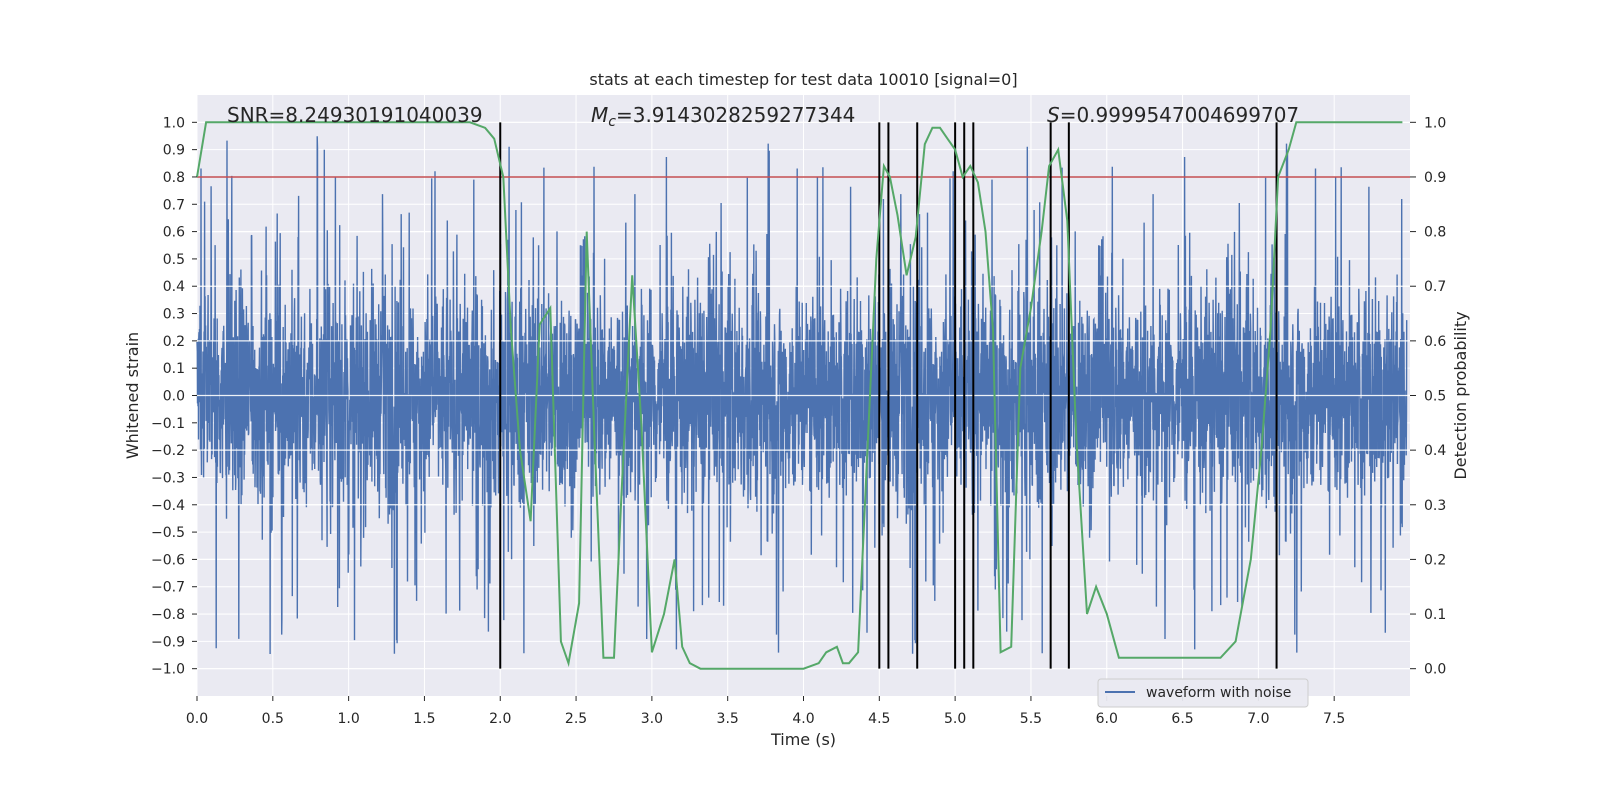 The width and height of the screenshot is (1600, 800). I want to click on legend-box, so click(1203, 693).